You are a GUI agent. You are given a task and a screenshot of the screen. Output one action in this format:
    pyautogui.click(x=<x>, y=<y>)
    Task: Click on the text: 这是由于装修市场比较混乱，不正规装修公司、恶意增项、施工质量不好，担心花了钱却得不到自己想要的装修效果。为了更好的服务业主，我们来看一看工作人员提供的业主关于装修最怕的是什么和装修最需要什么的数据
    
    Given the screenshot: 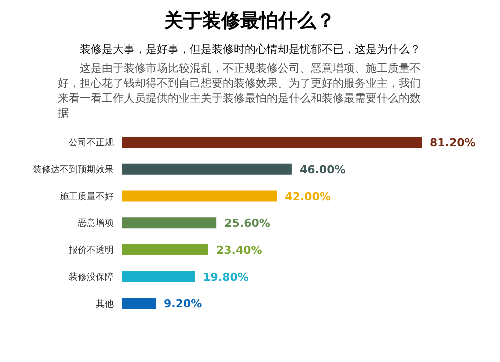 What is the action you would take?
    pyautogui.click(x=239, y=91)
    